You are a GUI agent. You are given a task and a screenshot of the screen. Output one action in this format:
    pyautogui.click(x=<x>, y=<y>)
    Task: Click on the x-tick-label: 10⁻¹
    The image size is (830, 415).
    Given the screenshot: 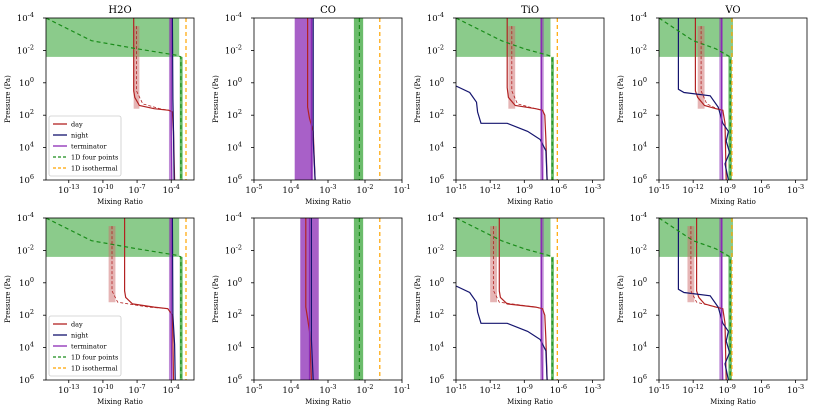 What is the action you would take?
    pyautogui.click(x=401, y=389)
    